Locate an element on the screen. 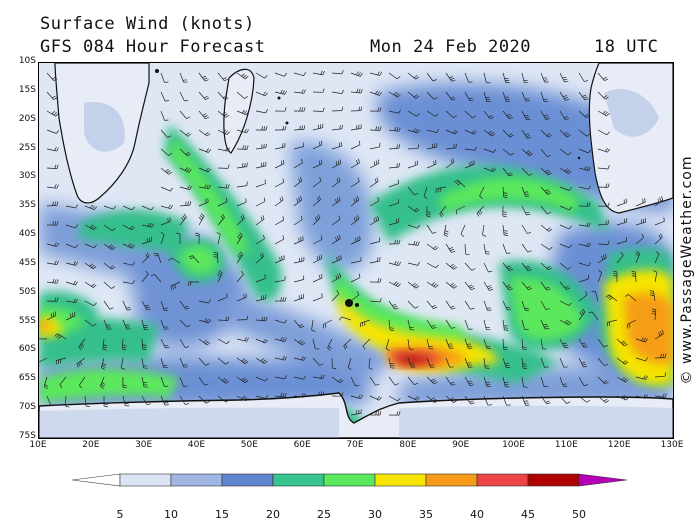 The width and height of the screenshot is (700, 525). lon-label: 90E is located at coordinates (461, 445).